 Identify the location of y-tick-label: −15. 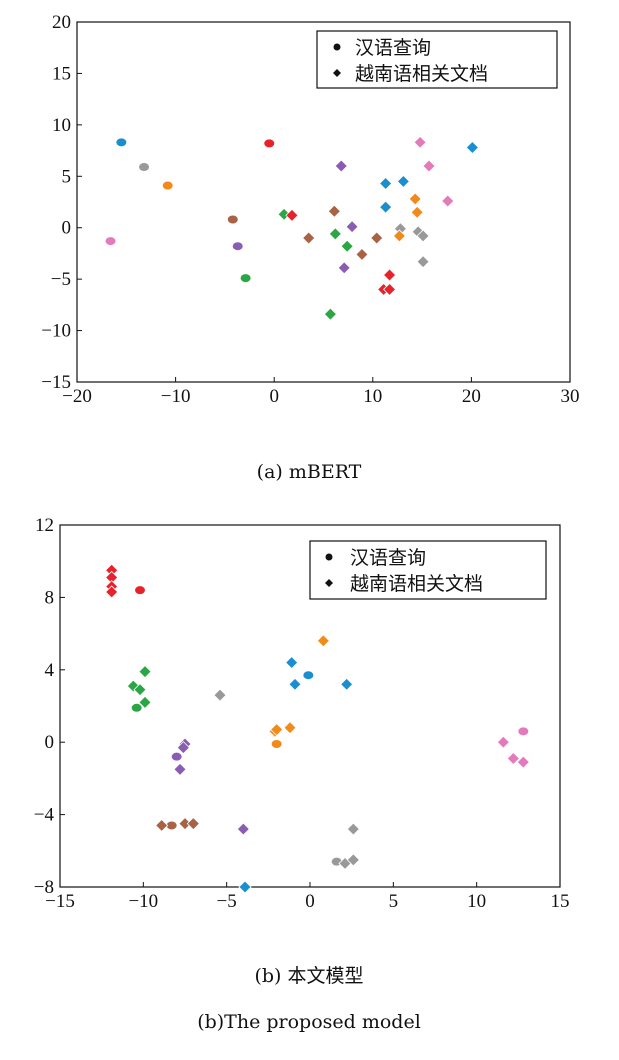
(56, 382).